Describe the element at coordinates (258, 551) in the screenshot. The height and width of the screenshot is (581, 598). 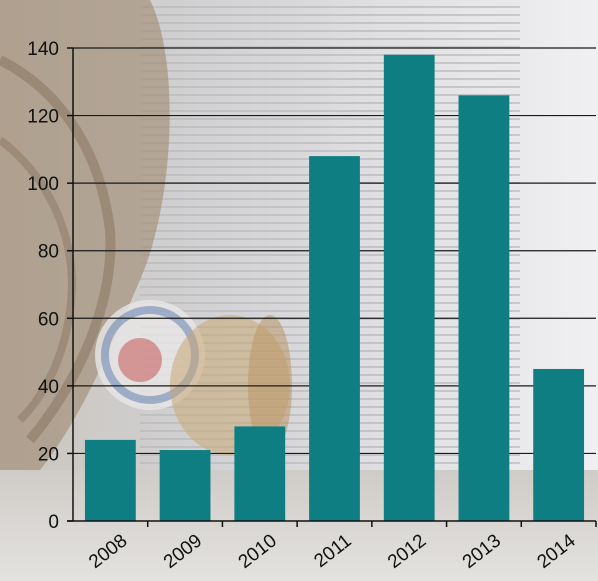
I see `x-tick-label-2010: 2010` at that location.